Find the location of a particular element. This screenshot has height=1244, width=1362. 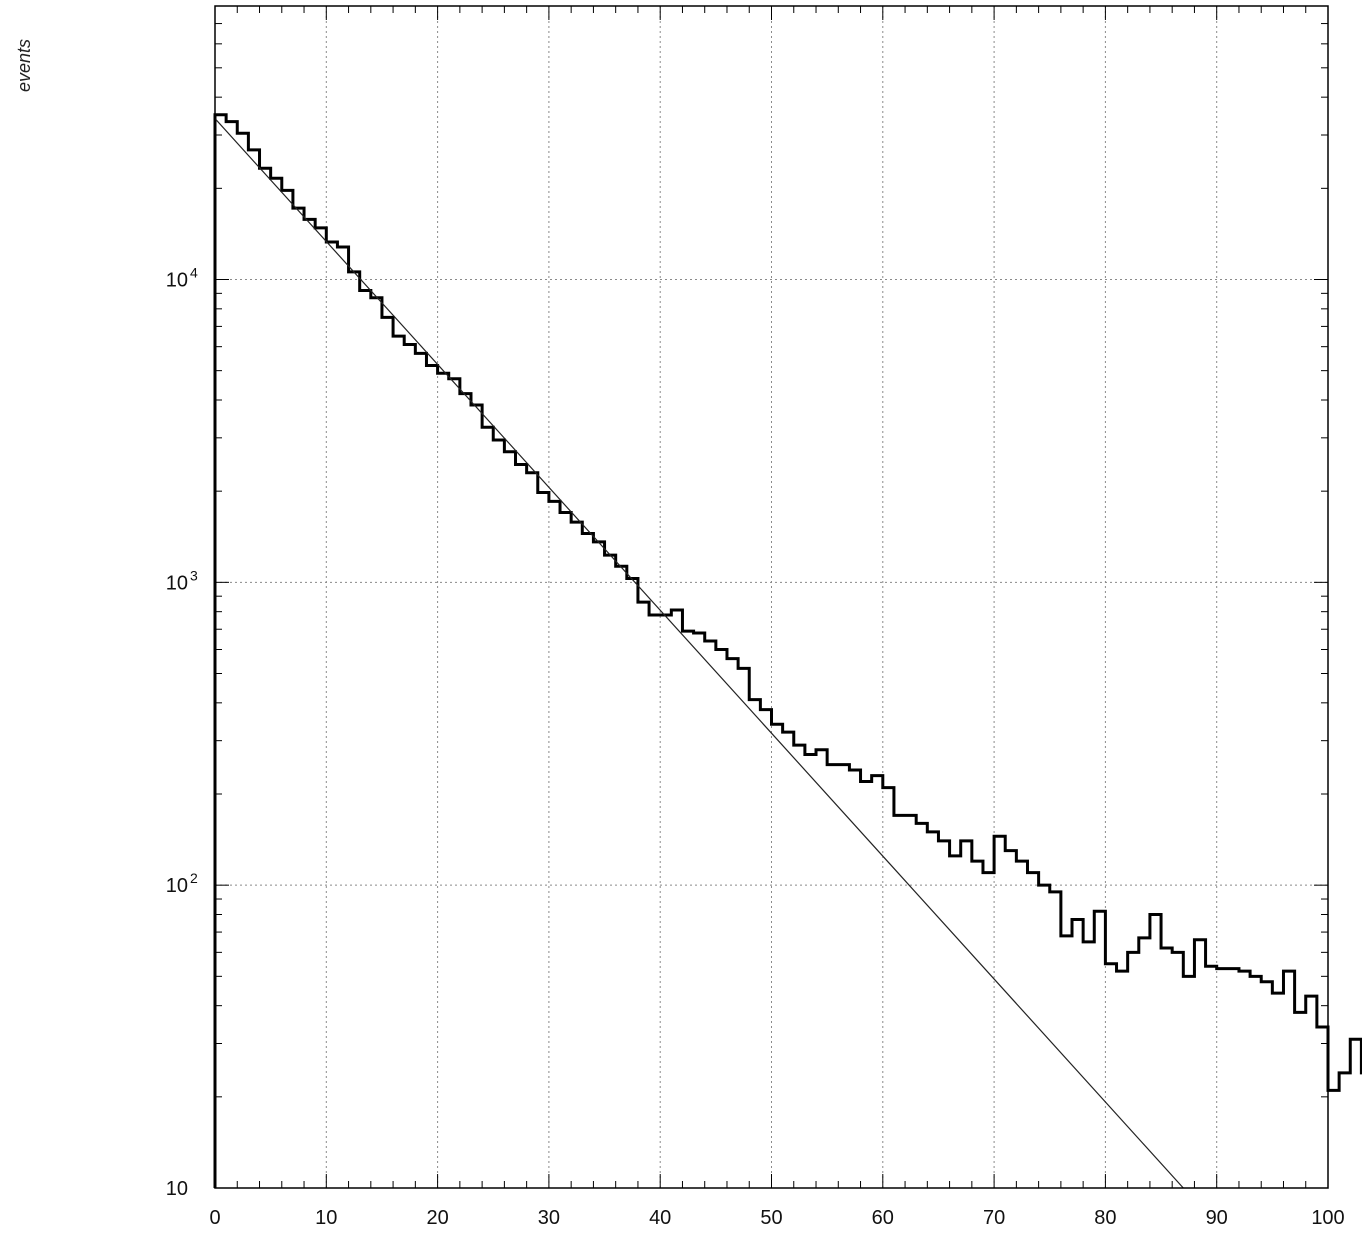

x-tick-label: 10 is located at coordinates (326, 1218).